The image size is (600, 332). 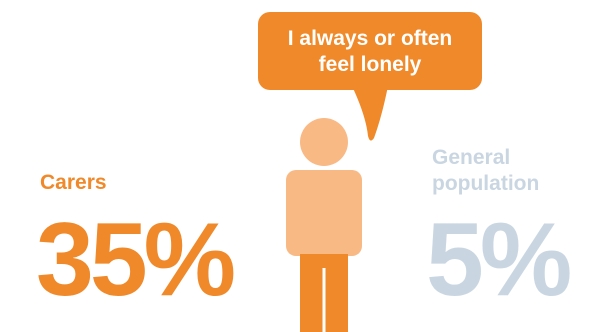 What do you see at coordinates (73, 182) in the screenshot?
I see `carers-label: Carers` at bounding box center [73, 182].